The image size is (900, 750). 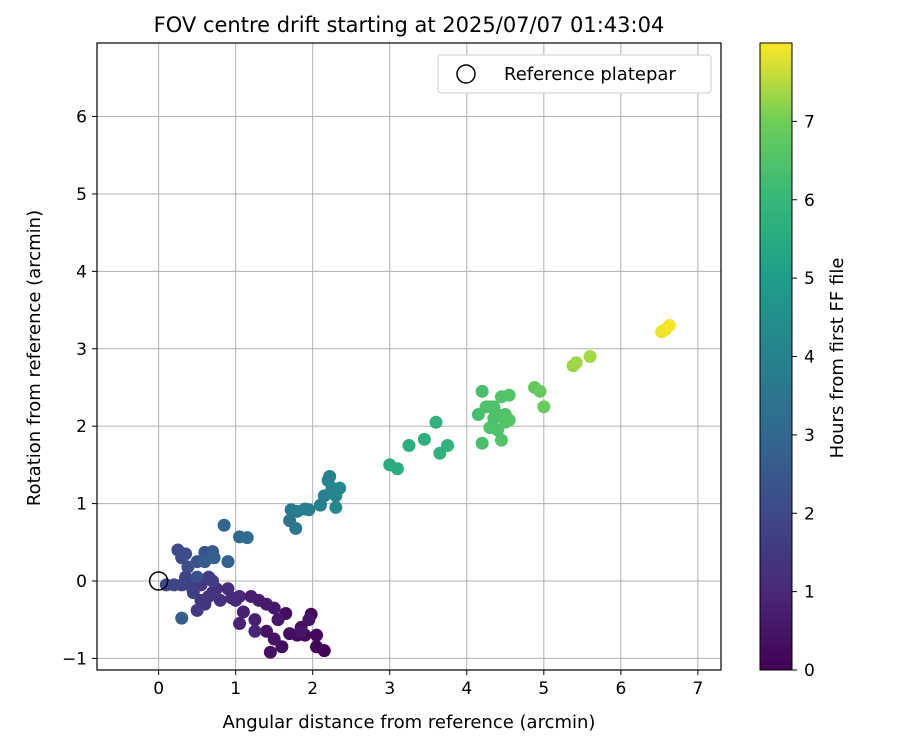 I want to click on colorbar-tick-label: 5, so click(x=809, y=279).